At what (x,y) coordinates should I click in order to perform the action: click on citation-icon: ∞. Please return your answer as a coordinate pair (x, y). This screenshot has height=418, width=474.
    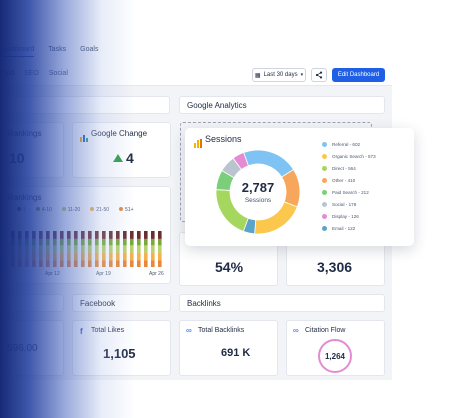
    Looking at the image, I should click on (296, 330).